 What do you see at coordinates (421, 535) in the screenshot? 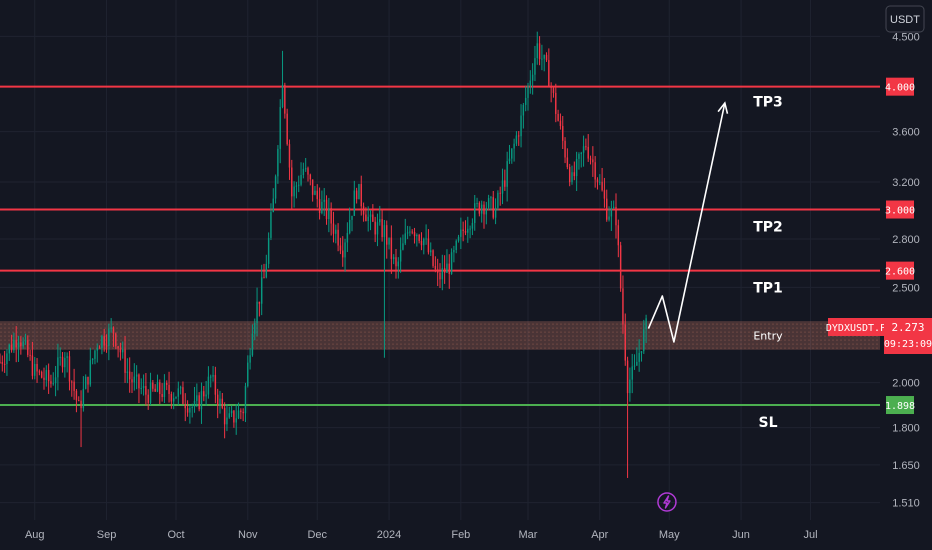
I see `time-axis: Aug Sep Oct Nov Dec 2024 Feb Mar Apr May Jun Jul` at bounding box center [421, 535].